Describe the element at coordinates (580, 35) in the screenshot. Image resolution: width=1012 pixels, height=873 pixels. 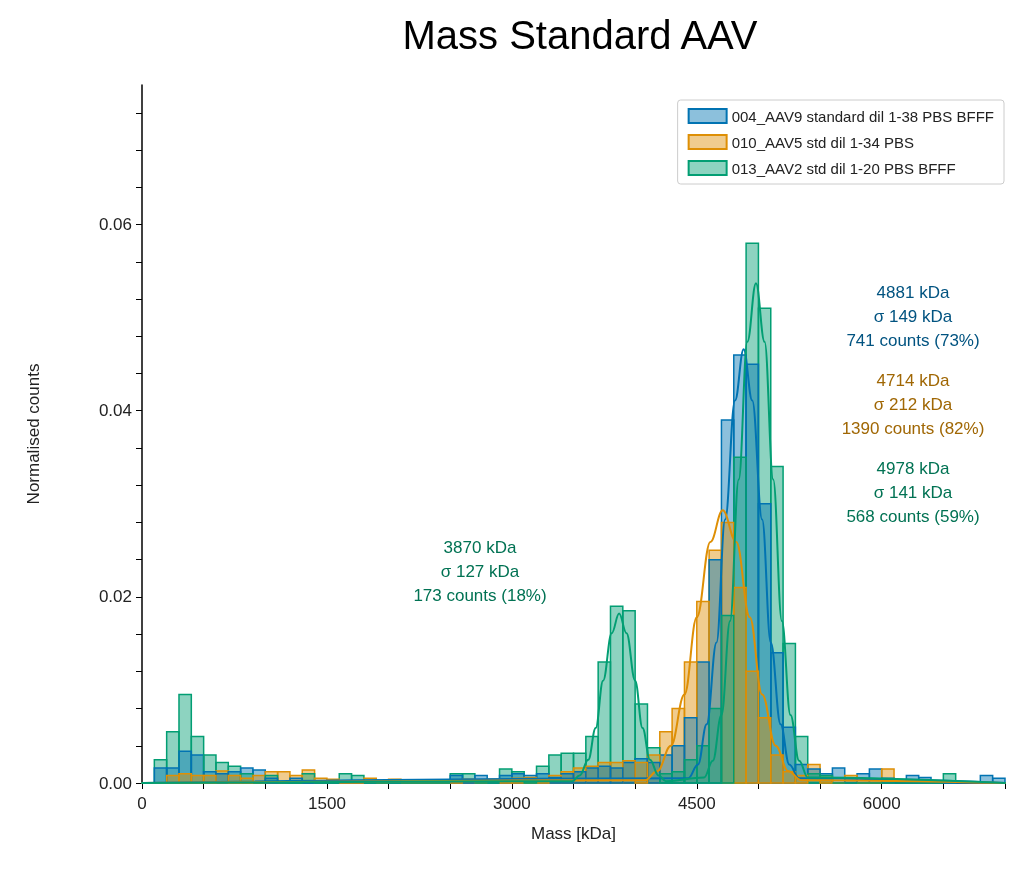
I see `chart-title: Mass Standard AAV` at that location.